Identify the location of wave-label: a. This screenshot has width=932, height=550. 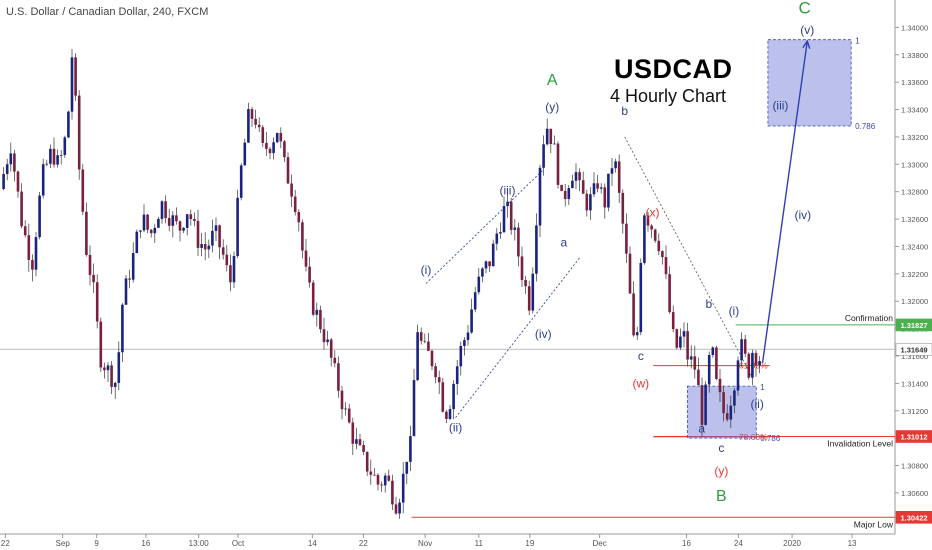
(564, 242).